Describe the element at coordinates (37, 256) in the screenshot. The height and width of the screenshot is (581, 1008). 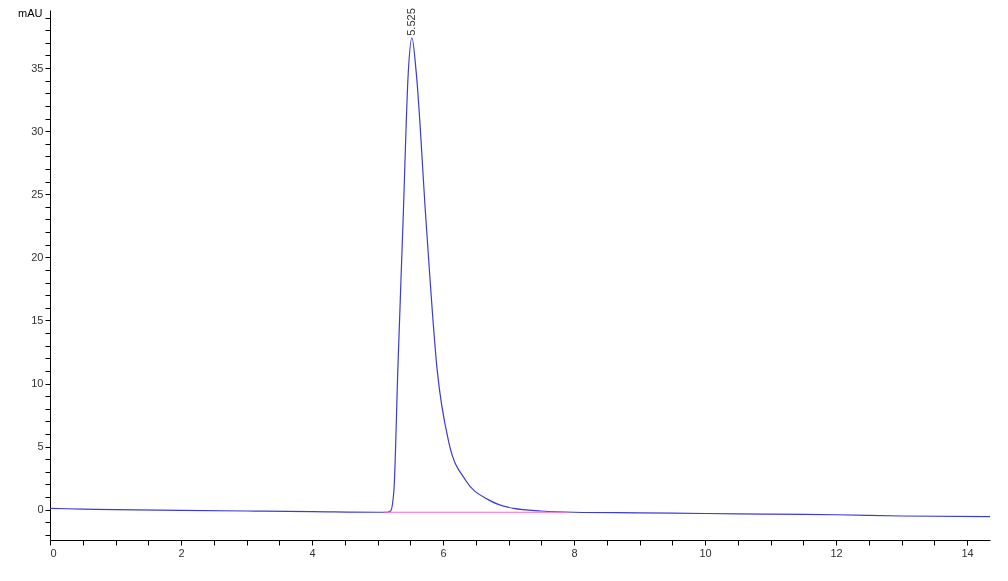
I see `y-tick-label: 20` at that location.